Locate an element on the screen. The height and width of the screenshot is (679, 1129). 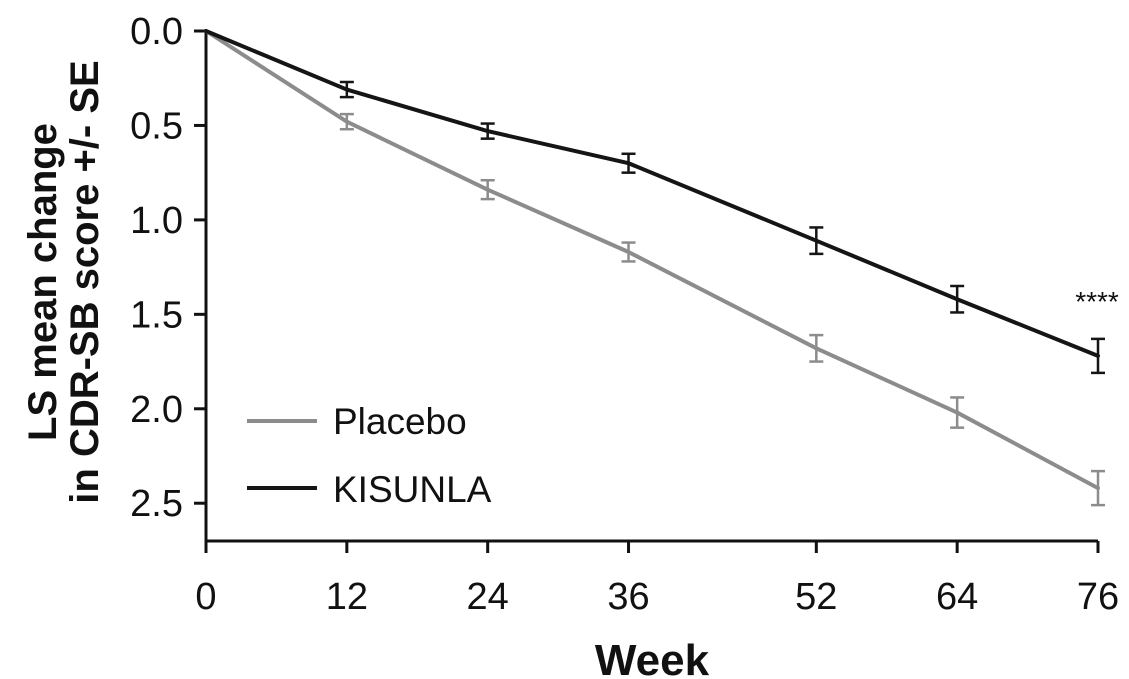
x-tick-label-4: 52 is located at coordinates (816, 597).